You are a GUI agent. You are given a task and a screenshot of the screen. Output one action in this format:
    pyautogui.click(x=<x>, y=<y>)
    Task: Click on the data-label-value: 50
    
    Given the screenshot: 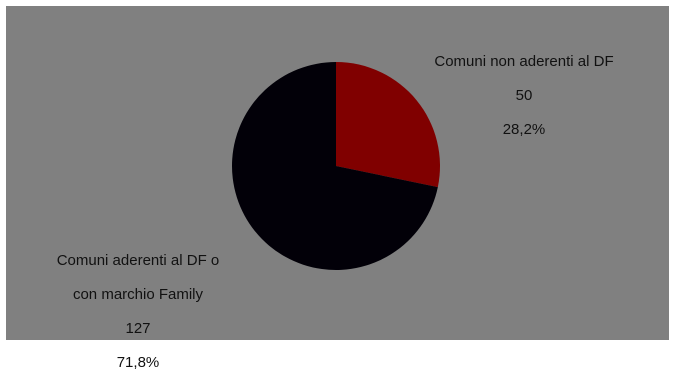 What is the action you would take?
    pyautogui.click(x=524, y=95)
    